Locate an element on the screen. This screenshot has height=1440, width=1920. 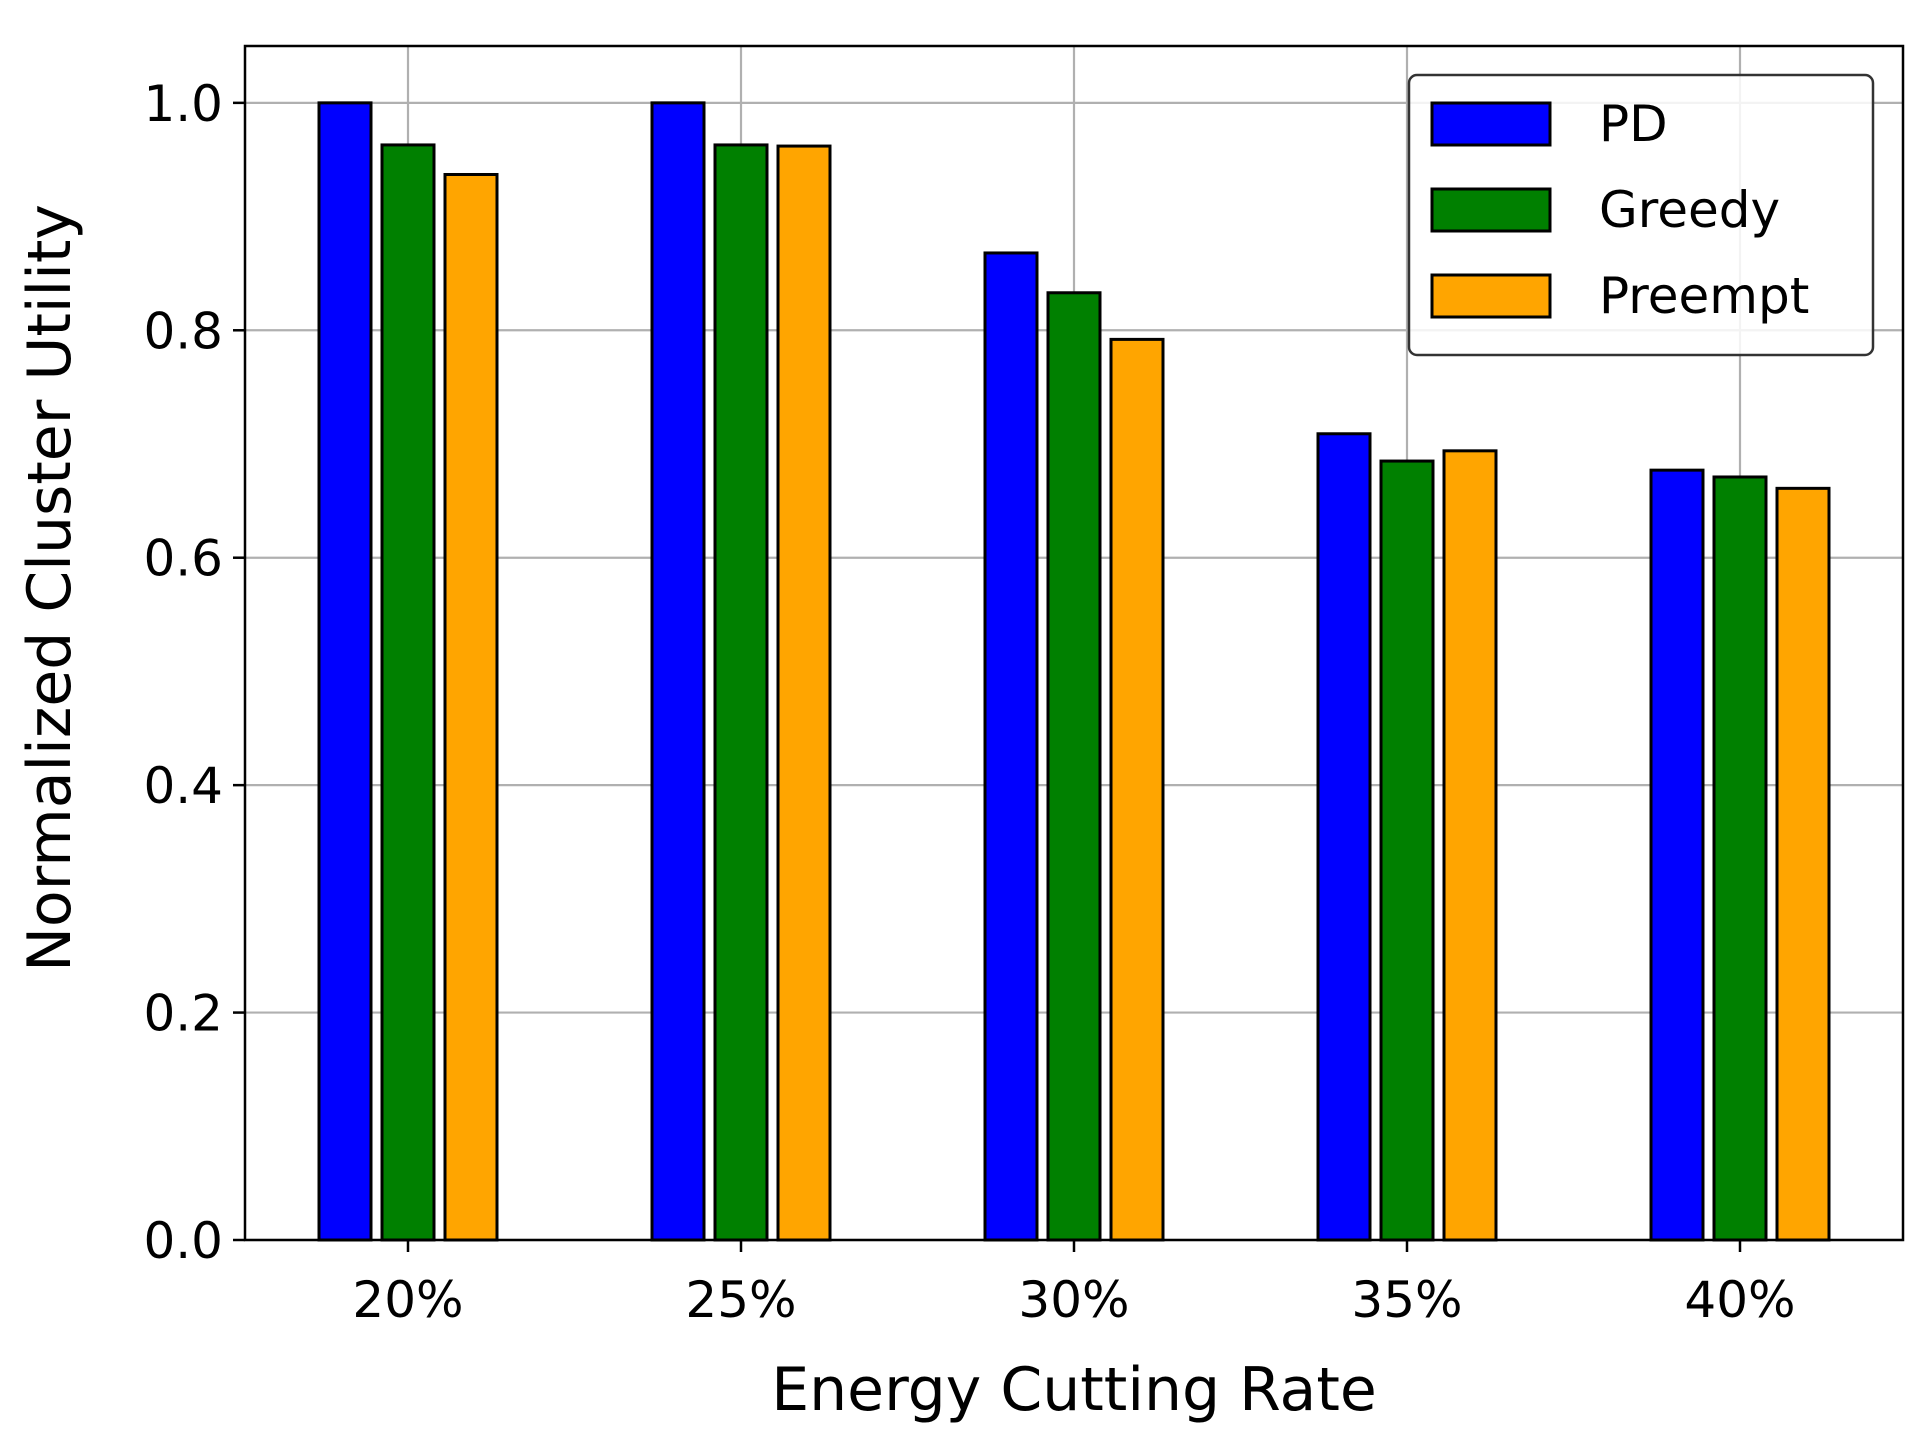
bar-pd-30pct is located at coordinates (1011, 746).